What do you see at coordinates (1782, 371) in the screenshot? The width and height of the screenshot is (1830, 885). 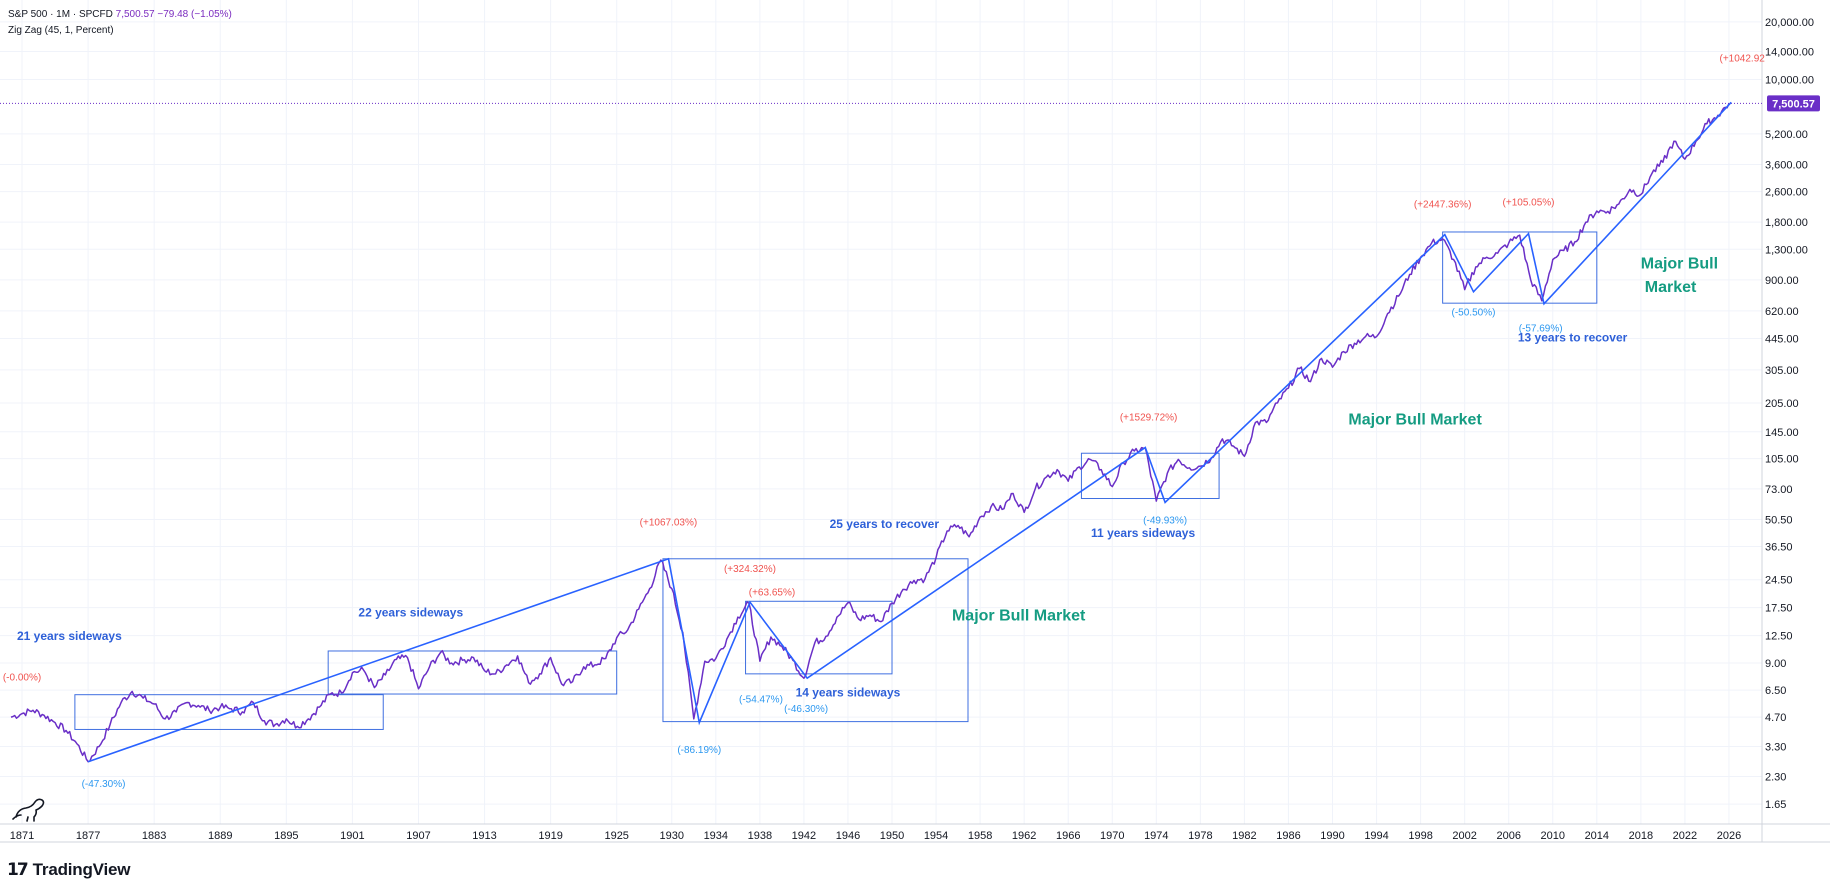 I see `y-tick-label: 305.00` at bounding box center [1782, 371].